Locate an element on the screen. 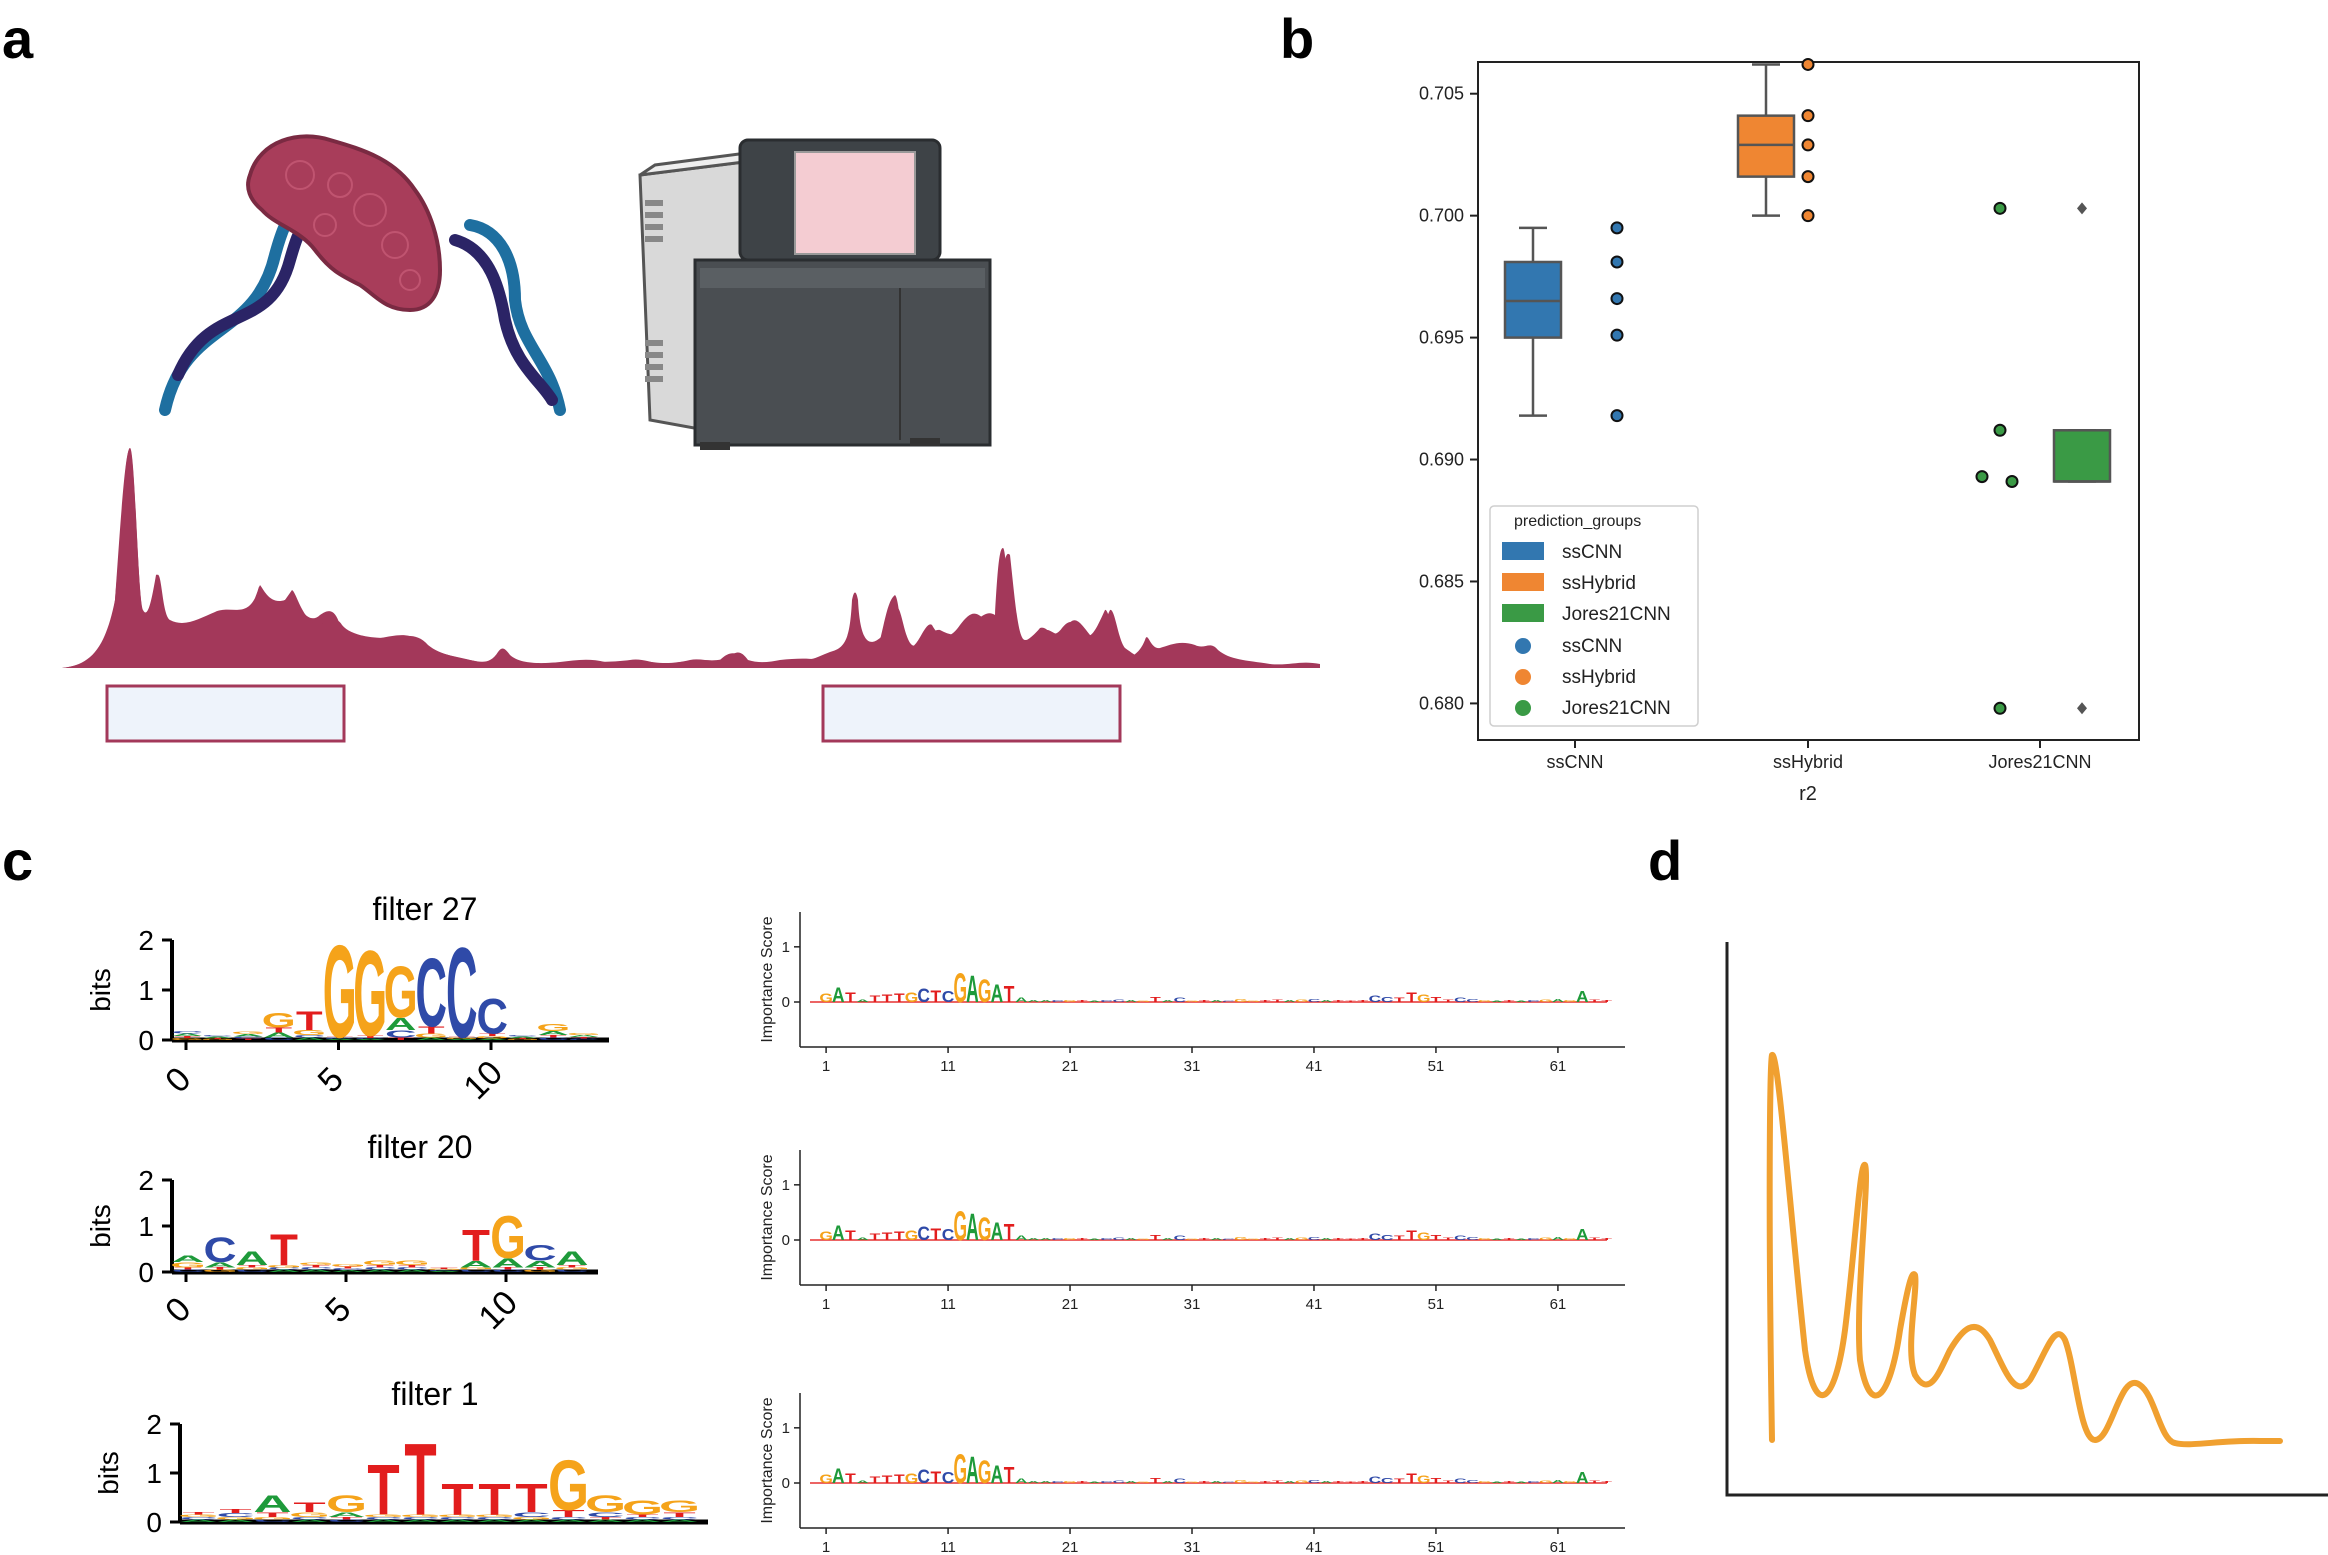  y-axis: 0.680 0.685 0.690 0.695 0.700 0.705 is located at coordinates (1448, 398).